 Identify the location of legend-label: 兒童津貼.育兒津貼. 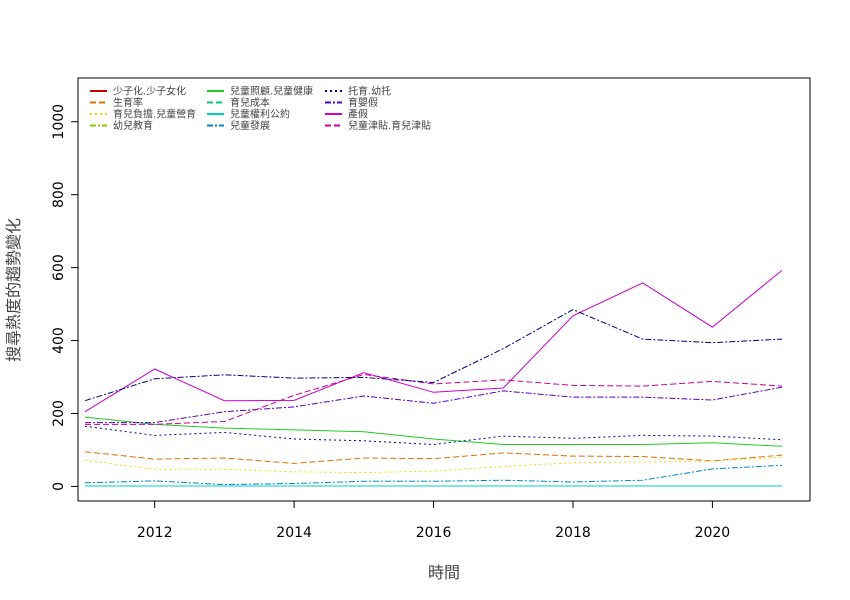
(389, 125).